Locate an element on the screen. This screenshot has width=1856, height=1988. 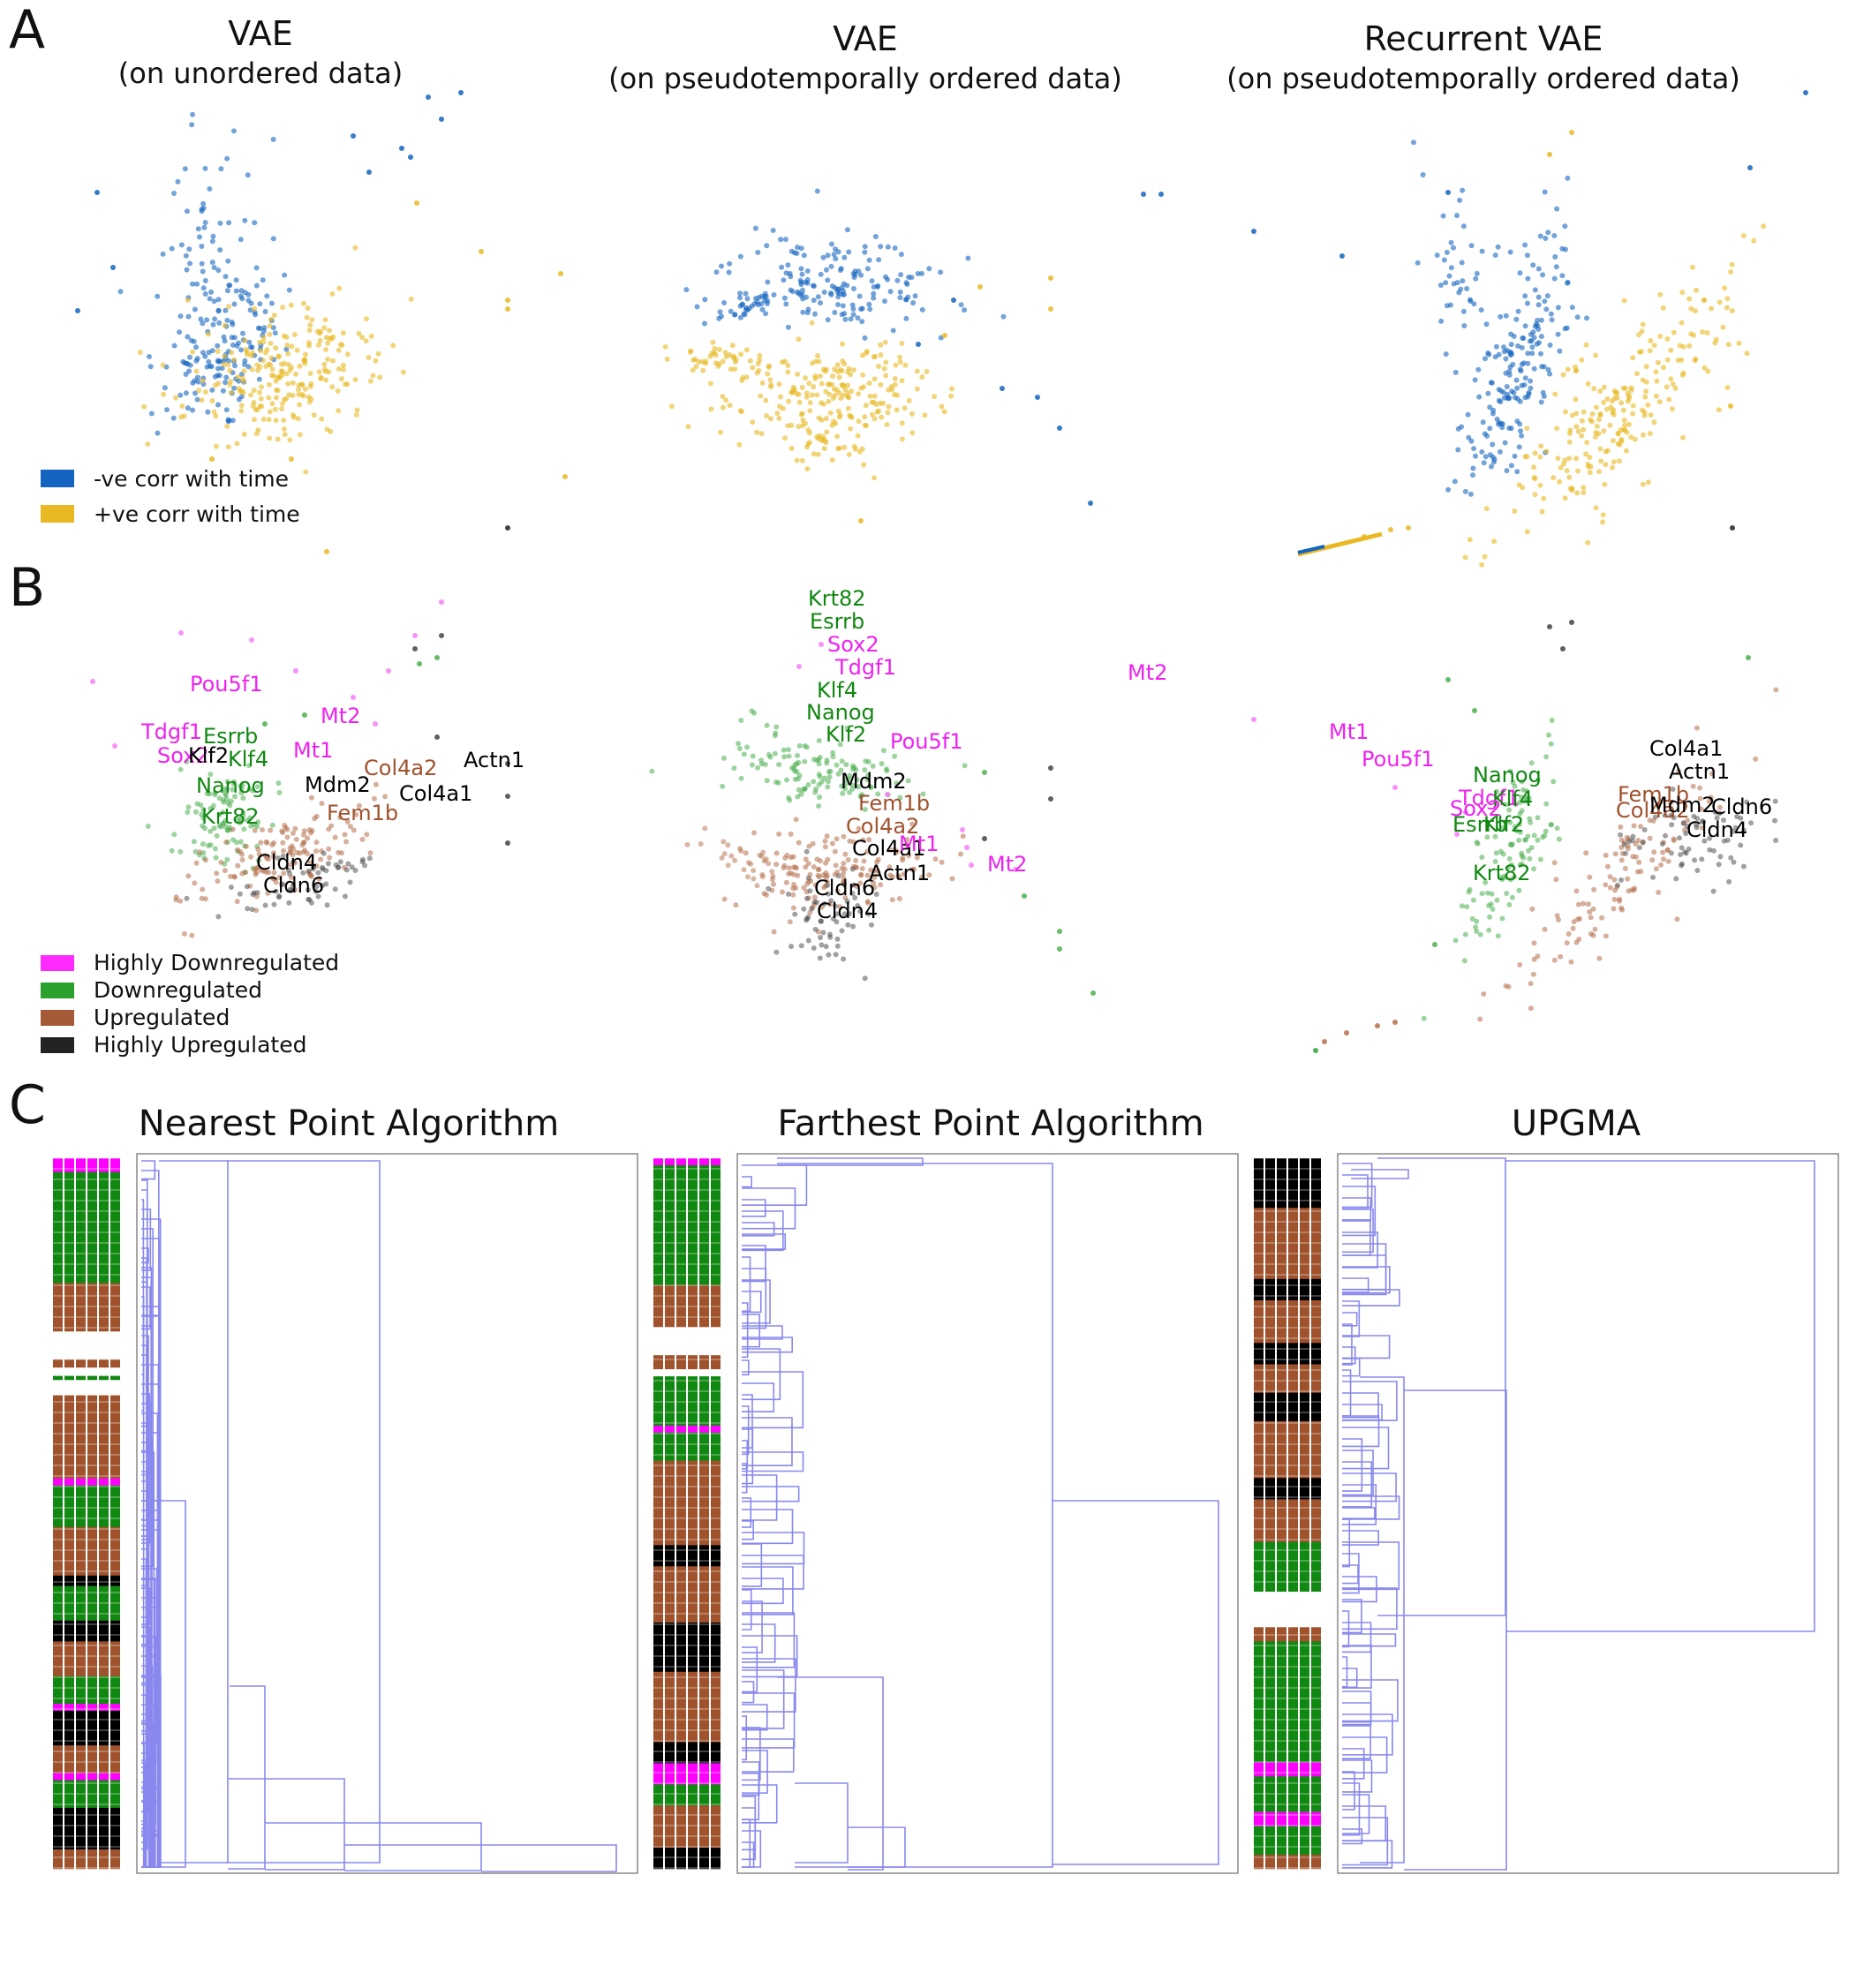
highly-downregulated-point is located at coordinates (295, 671).